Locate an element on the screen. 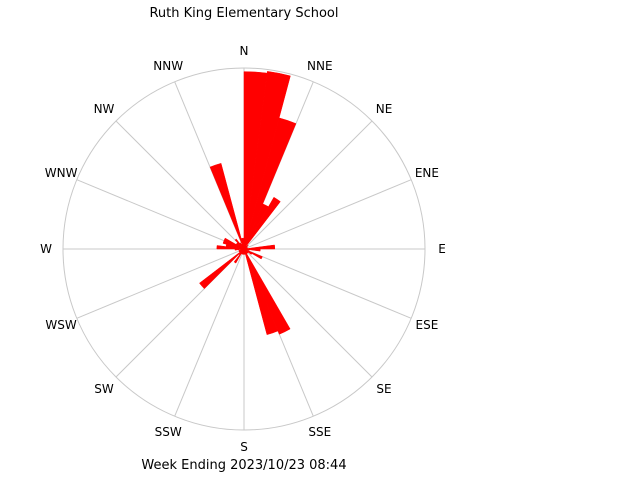 This screenshot has width=640, height=480. chart-bars is located at coordinates (248, 203).